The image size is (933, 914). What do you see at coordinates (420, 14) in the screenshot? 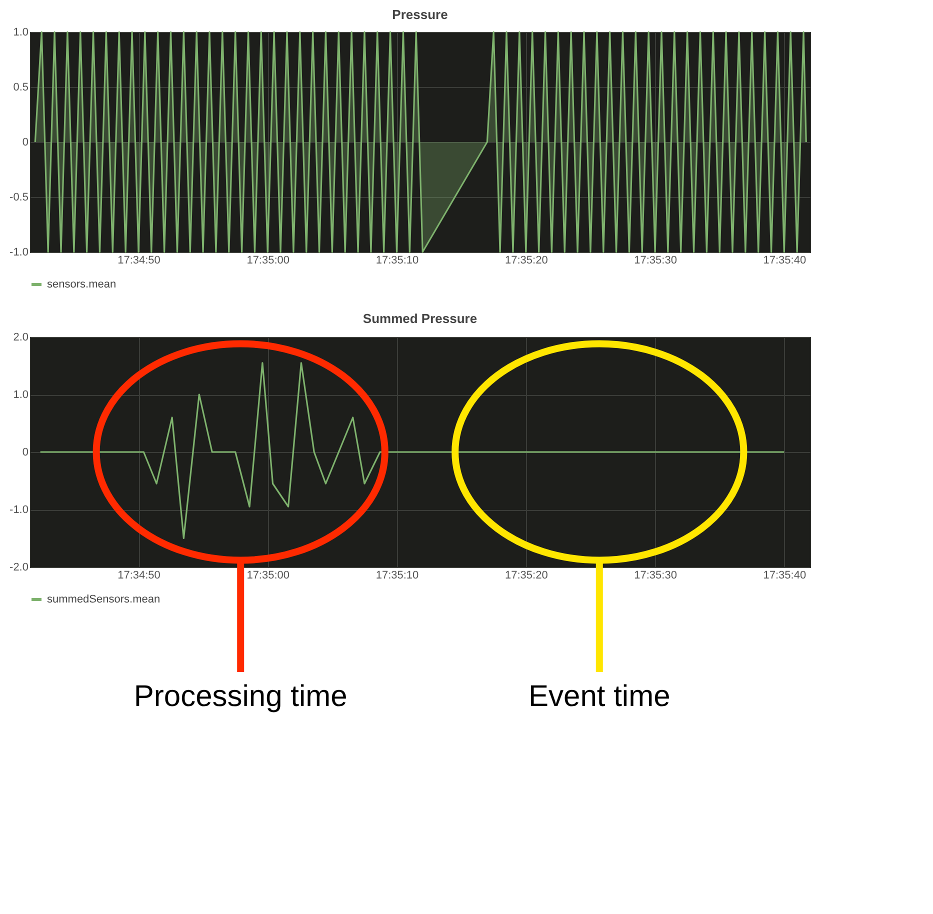
I see `chart-title: Pressure` at bounding box center [420, 14].